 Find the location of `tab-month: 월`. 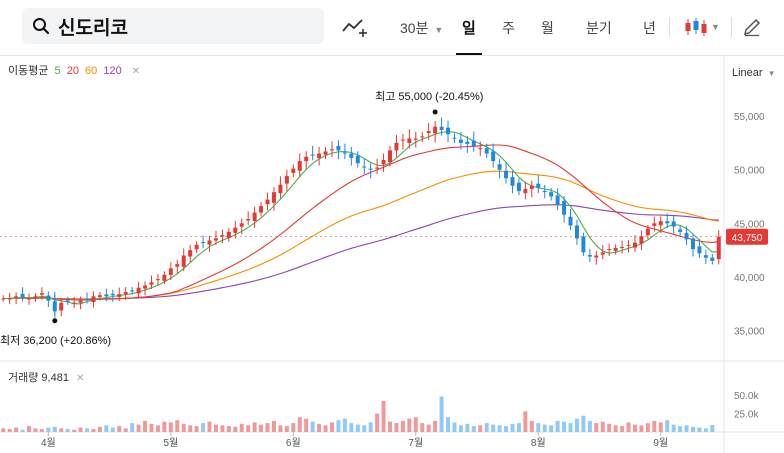

tab-month: 월 is located at coordinates (547, 28).